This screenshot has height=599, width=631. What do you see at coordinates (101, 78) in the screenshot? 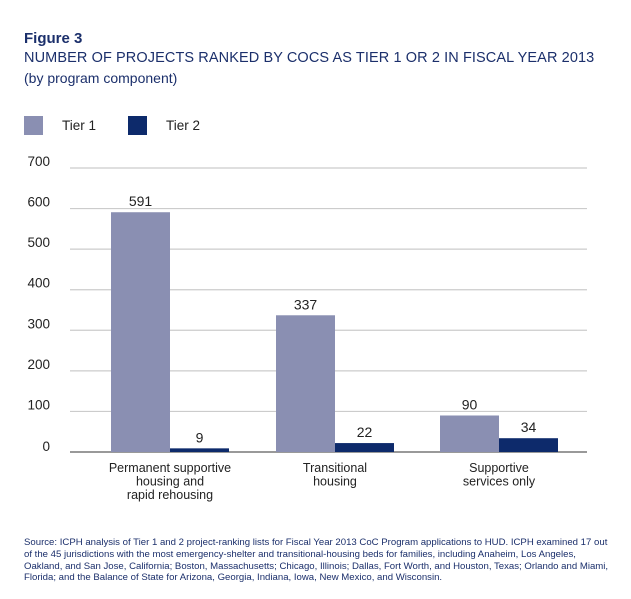
I see `chart-subtitle: (by program component)` at bounding box center [101, 78].